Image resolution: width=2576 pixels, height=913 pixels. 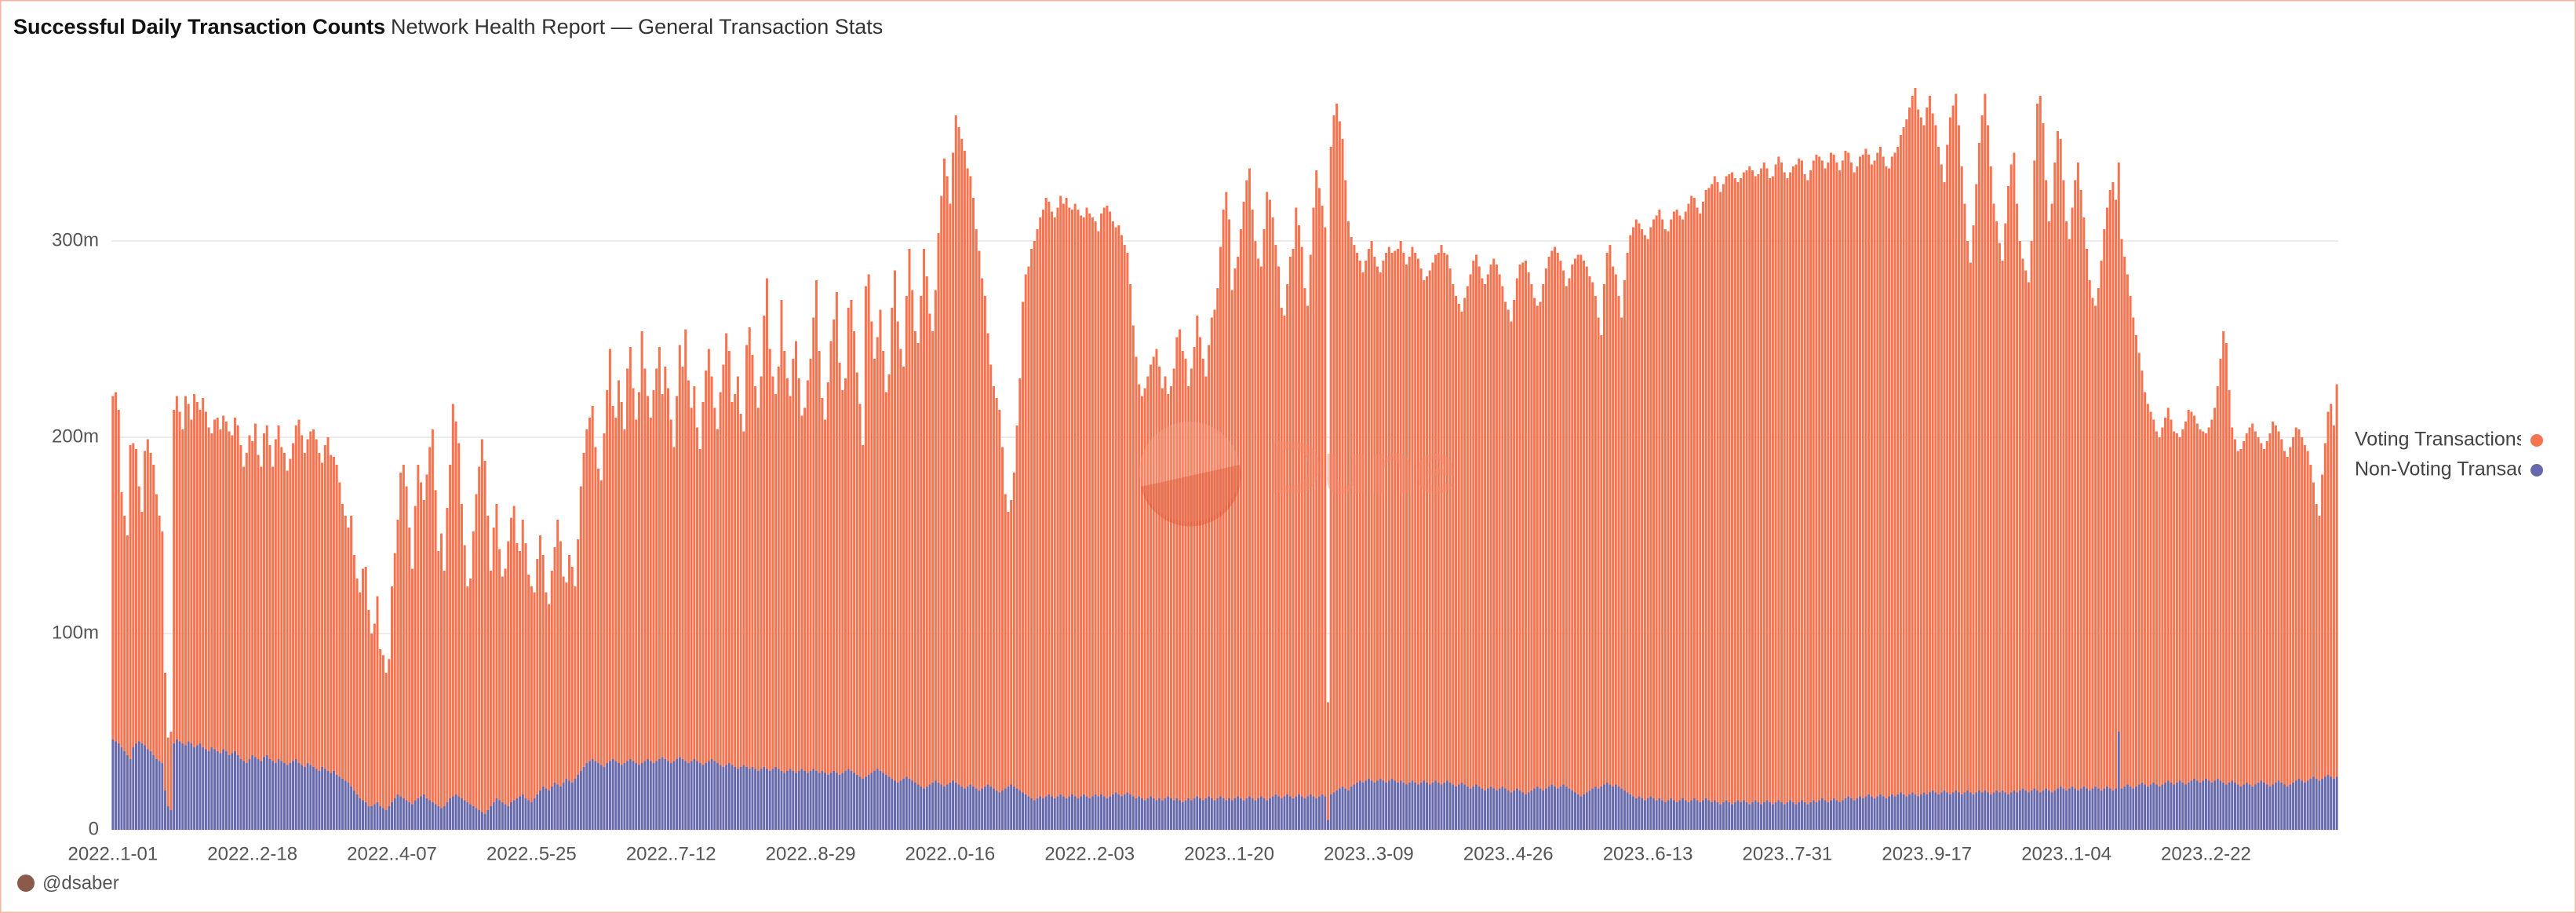 I want to click on avatar, so click(x=26, y=883).